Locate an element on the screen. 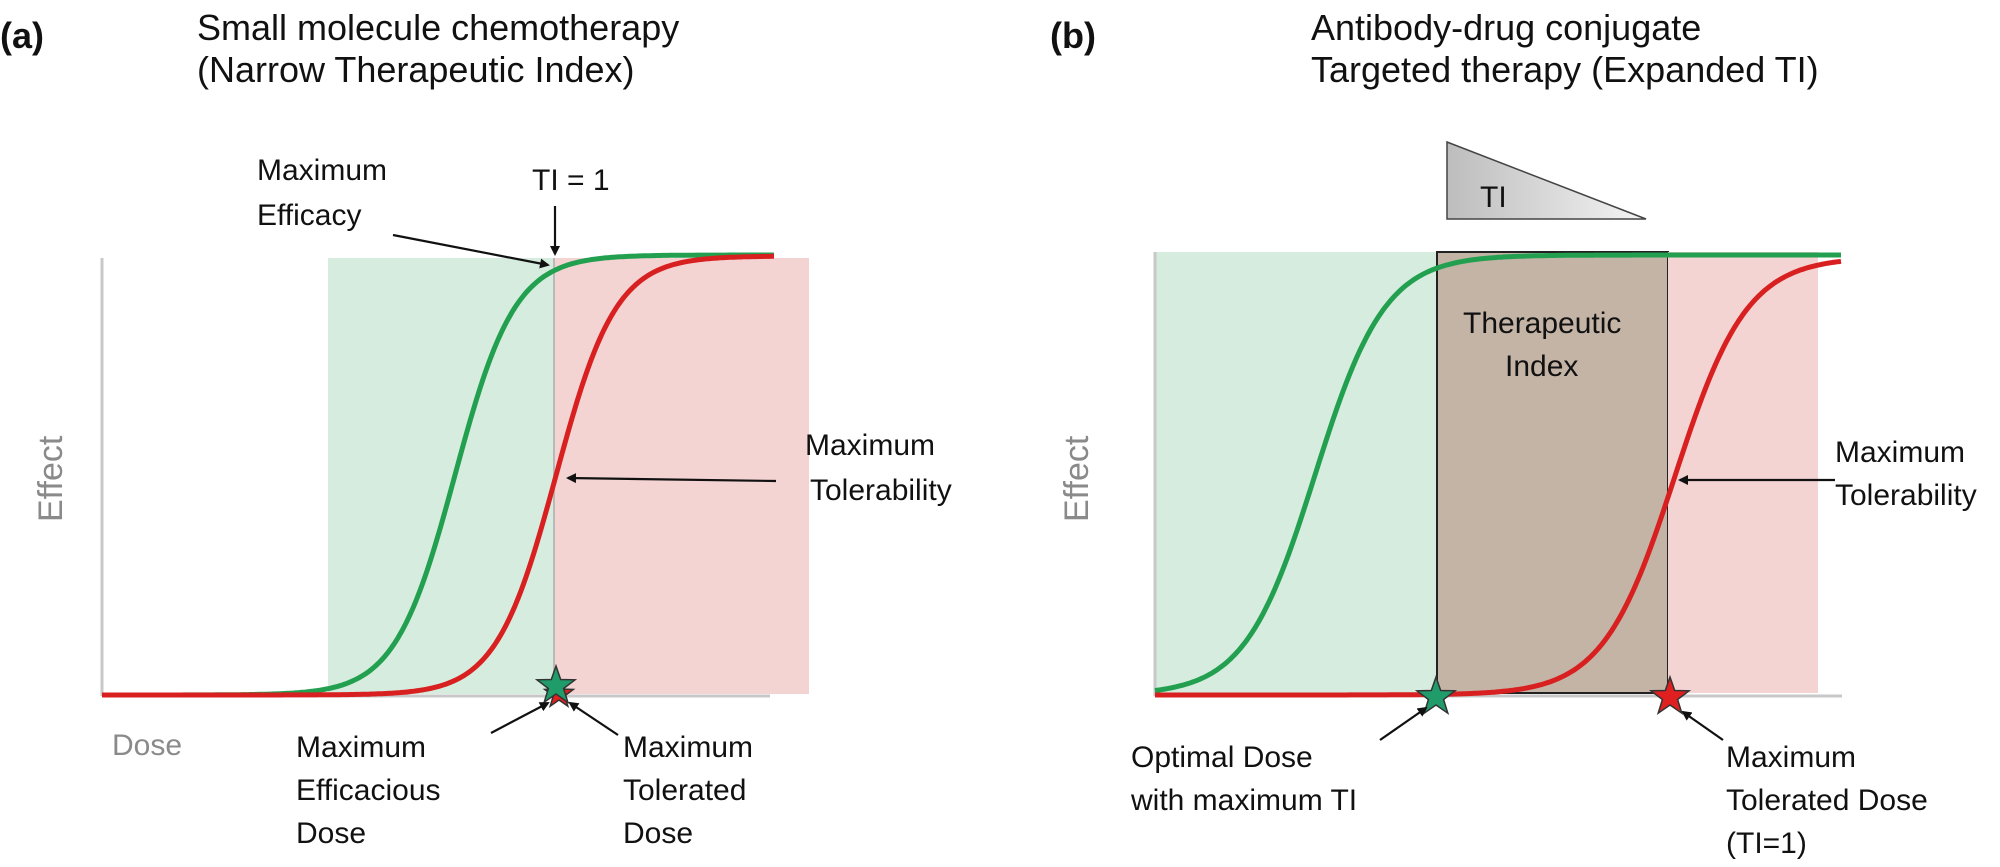 The width and height of the screenshot is (2000, 867). panel-b-label-mtd-1: Maximum is located at coordinates (1791, 757).